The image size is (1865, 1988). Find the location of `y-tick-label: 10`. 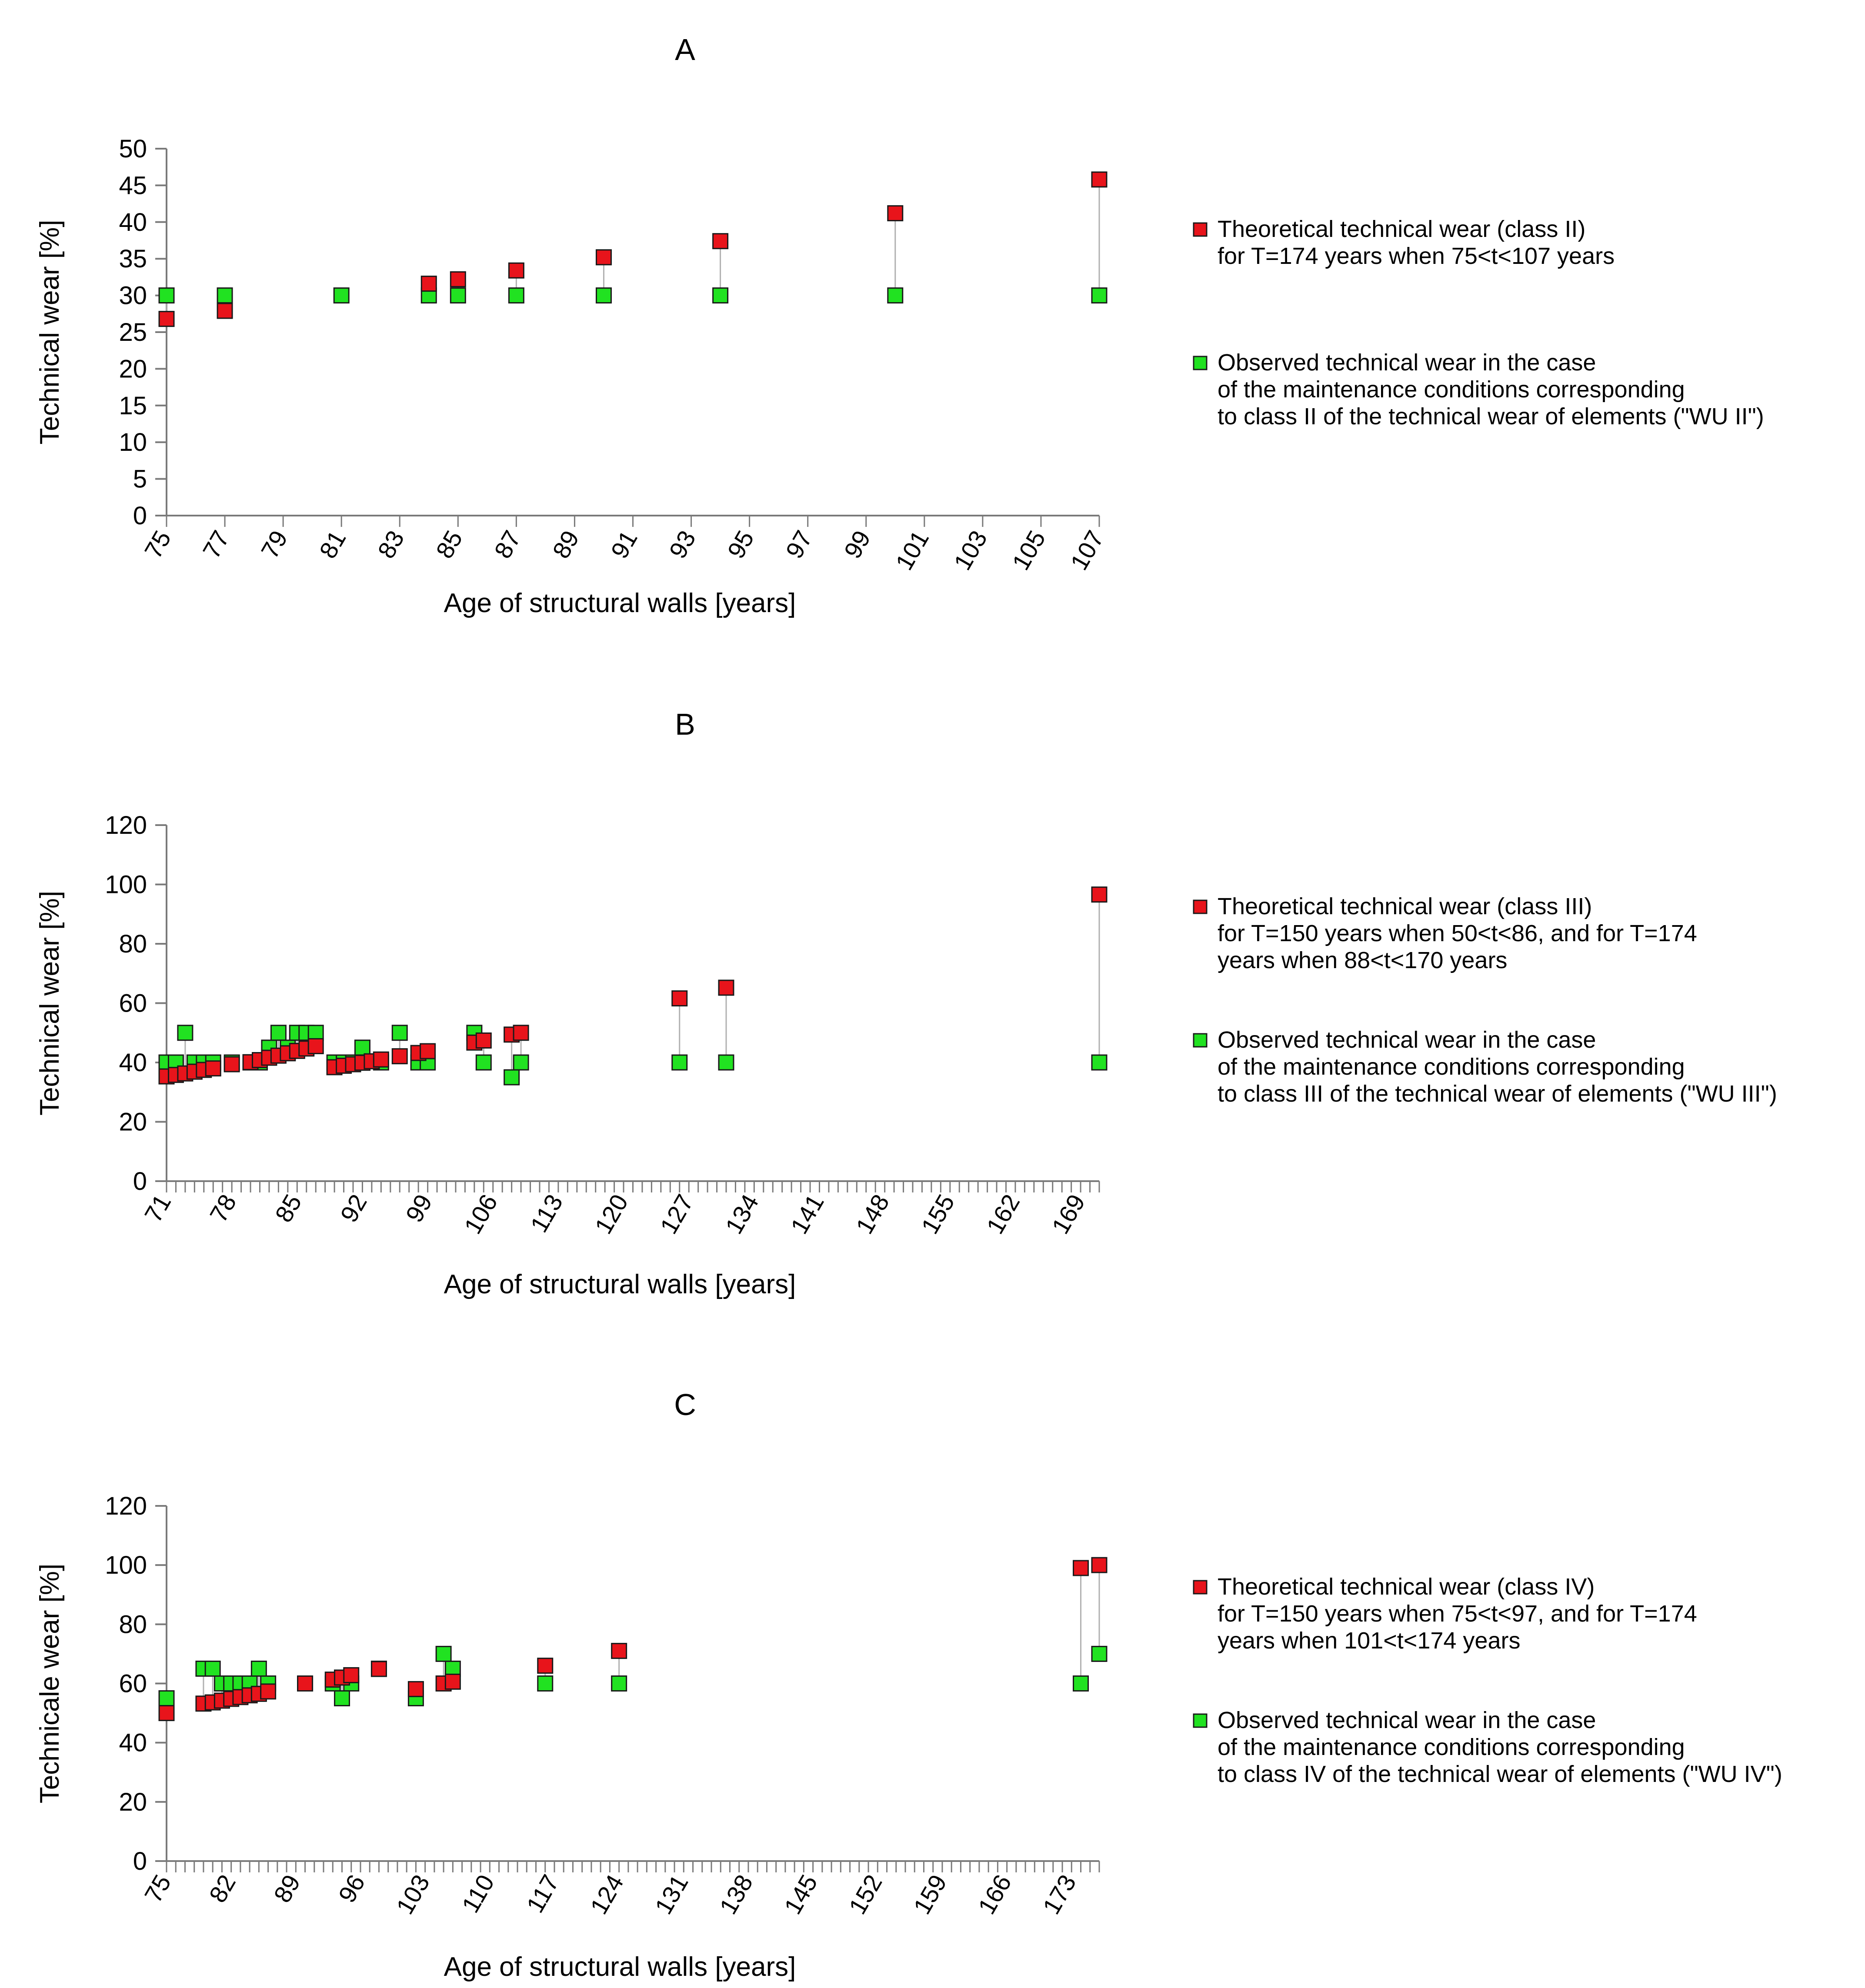

y-tick-label: 10 is located at coordinates (133, 442).